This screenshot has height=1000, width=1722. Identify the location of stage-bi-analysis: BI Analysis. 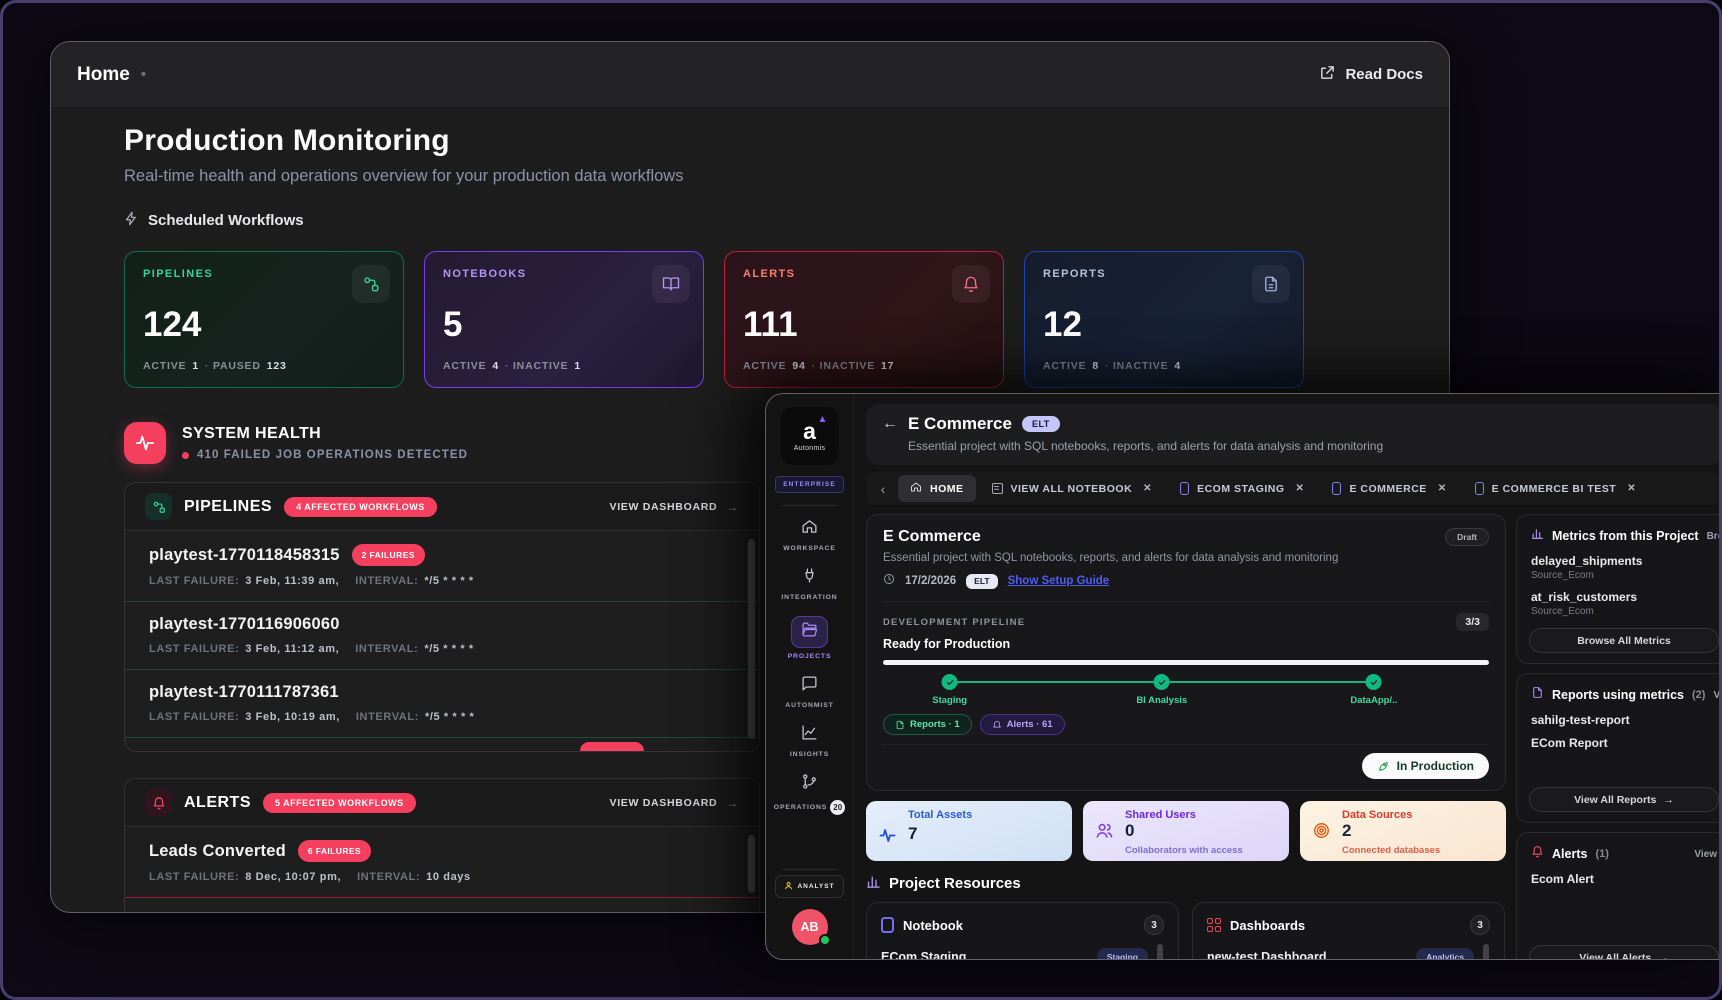
(1161, 690).